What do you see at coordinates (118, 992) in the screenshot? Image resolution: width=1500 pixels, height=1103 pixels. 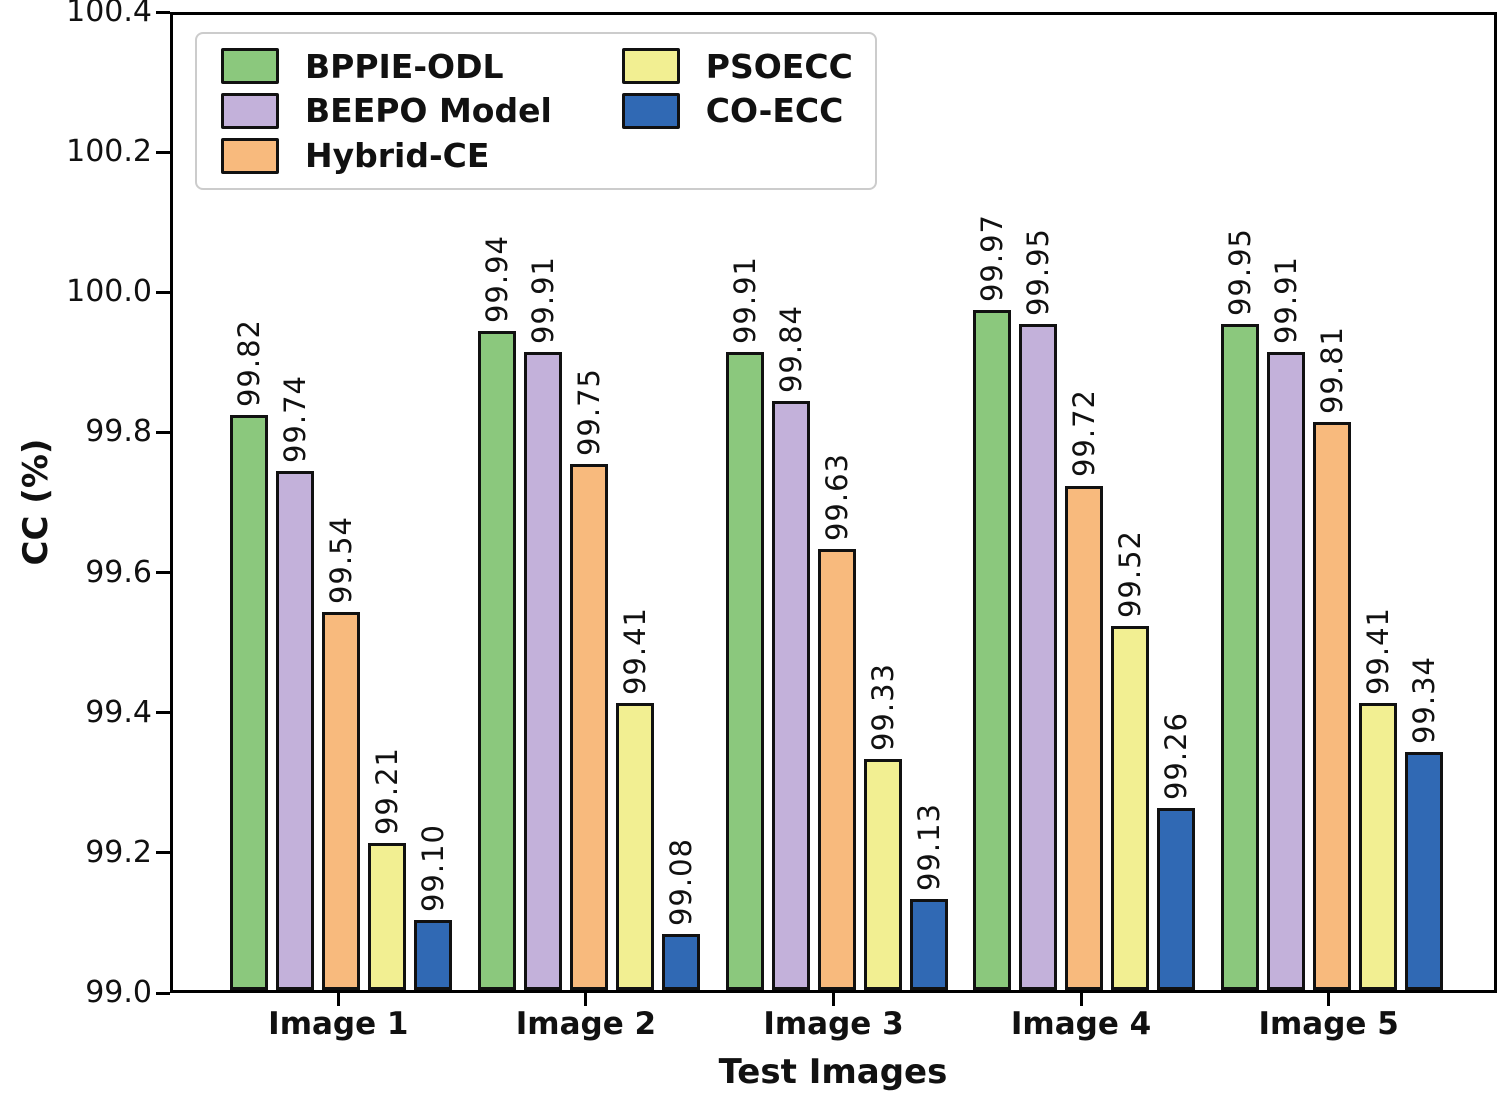 I see `y-tick-label: 99.0` at bounding box center [118, 992].